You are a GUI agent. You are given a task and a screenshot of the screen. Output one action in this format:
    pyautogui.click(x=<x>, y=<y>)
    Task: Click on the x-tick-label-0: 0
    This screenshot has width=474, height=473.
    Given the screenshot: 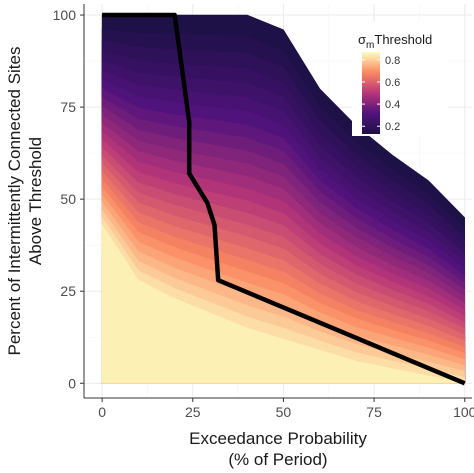 What is the action you would take?
    pyautogui.click(x=102, y=412)
    